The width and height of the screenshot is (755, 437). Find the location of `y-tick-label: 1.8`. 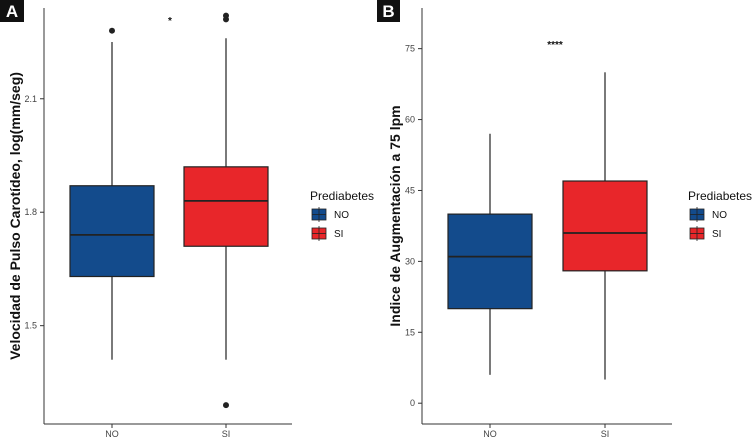

y-tick-label: 1.8 is located at coordinates (30, 212).